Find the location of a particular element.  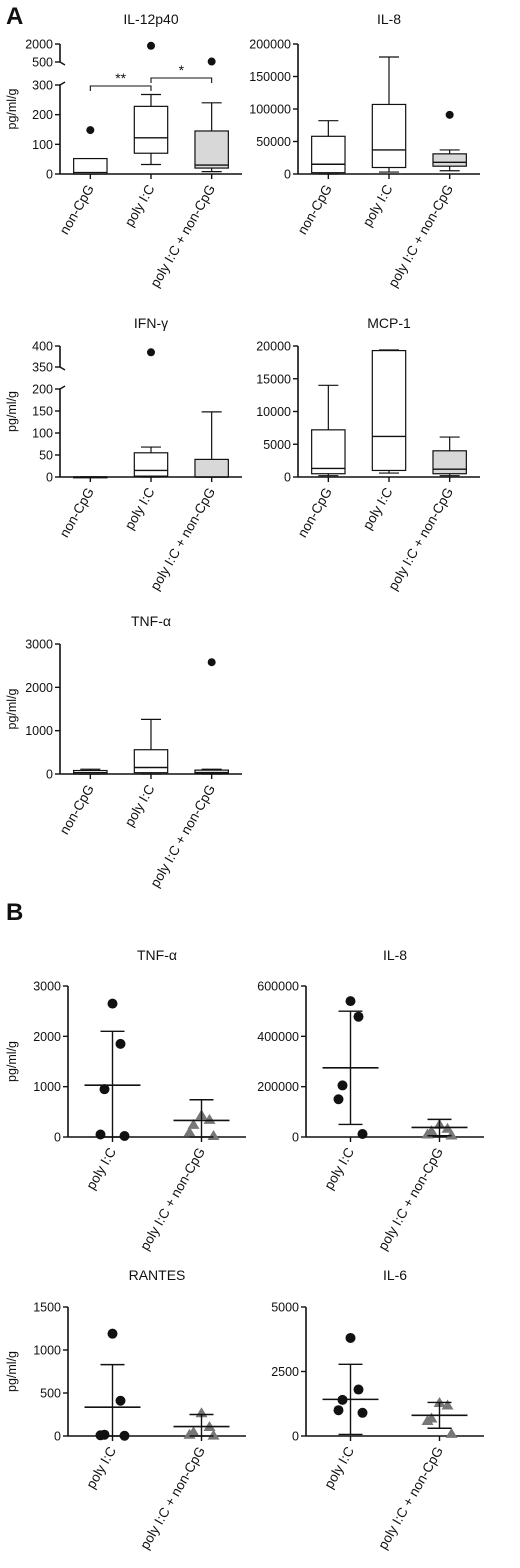

y-tick-label: 150 is located at coordinates (42, 412).